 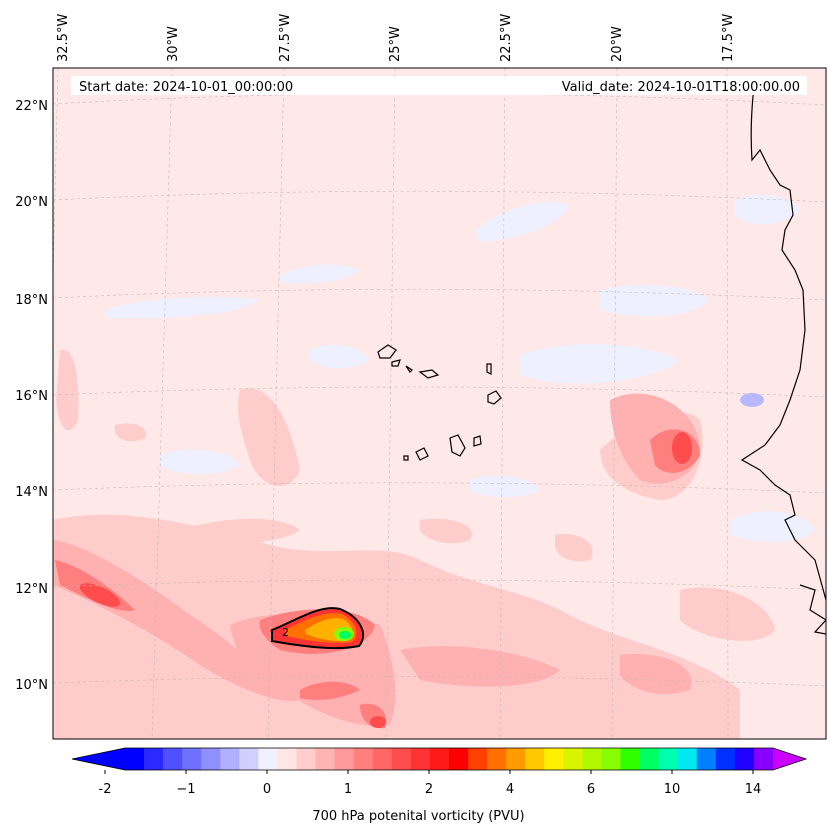 What do you see at coordinates (173, 44) in the screenshot?
I see `lon-label: 30°W` at bounding box center [173, 44].